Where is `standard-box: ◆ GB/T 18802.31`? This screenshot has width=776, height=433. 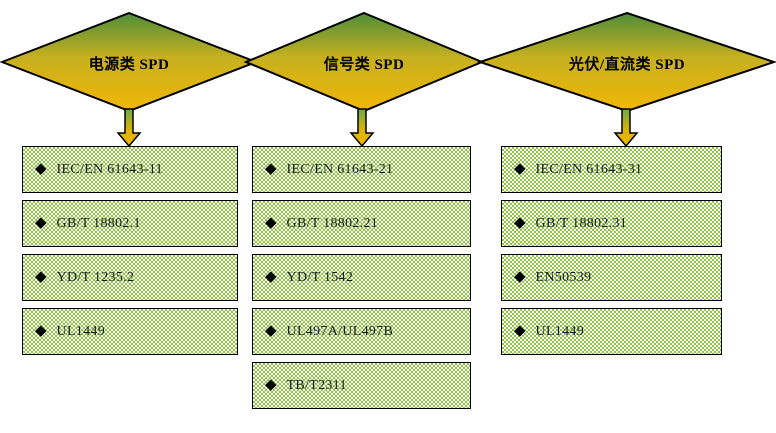 standard-box: ◆ GB/T 18802.31 is located at coordinates (611, 223).